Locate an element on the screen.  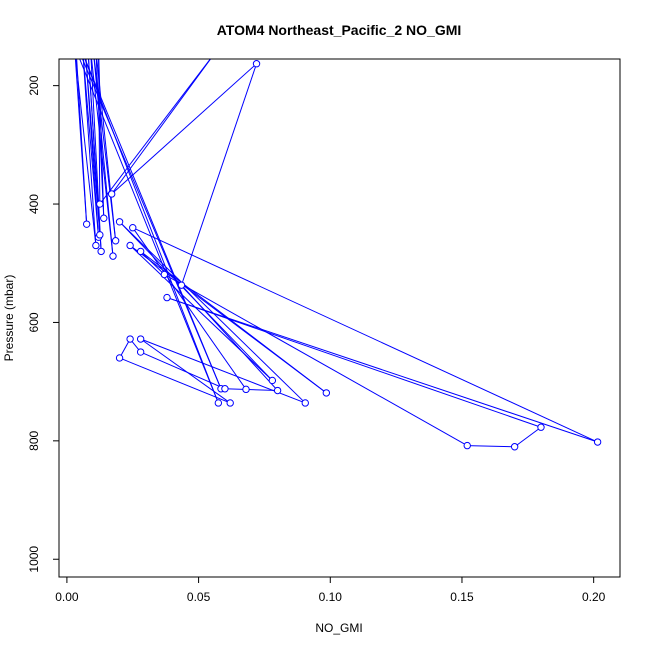
x-axis-label: NO_GMI is located at coordinates (338, 628).